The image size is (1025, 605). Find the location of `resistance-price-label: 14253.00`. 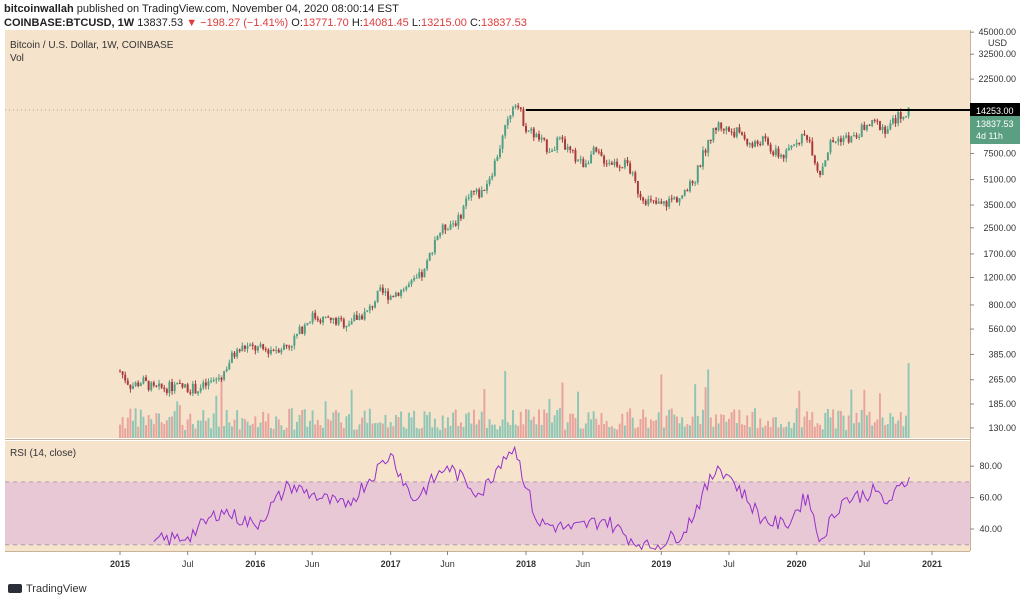

resistance-price-label: 14253.00 is located at coordinates (995, 111).